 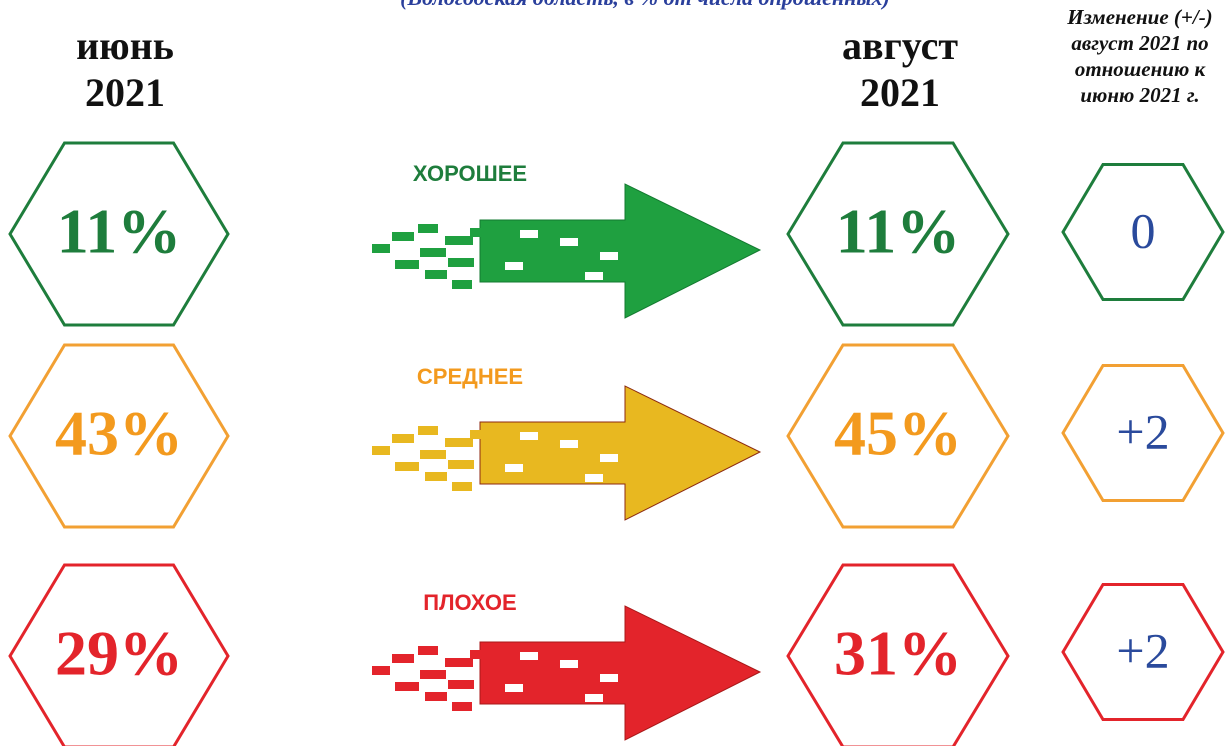 I want to click on value: 31%, so click(x=898, y=653).